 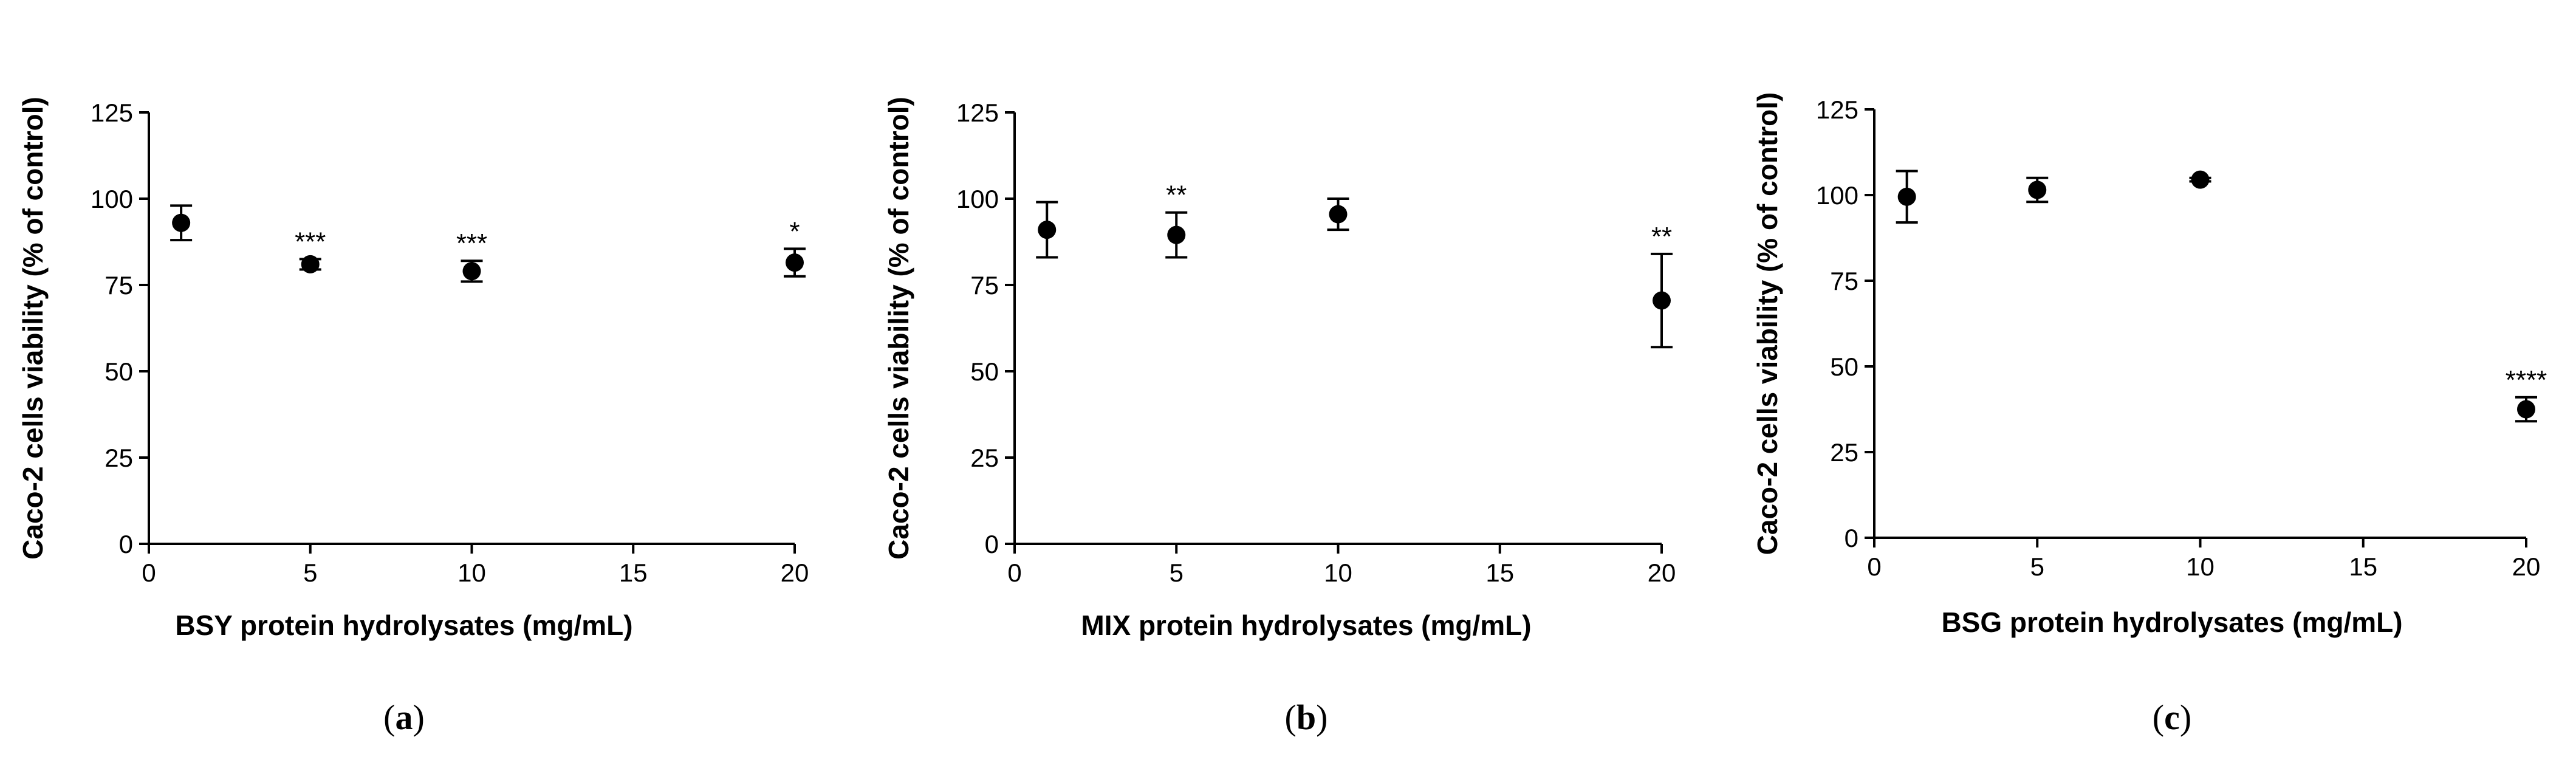 What do you see at coordinates (2172, 717) in the screenshot?
I see `panel-label: (c)` at bounding box center [2172, 717].